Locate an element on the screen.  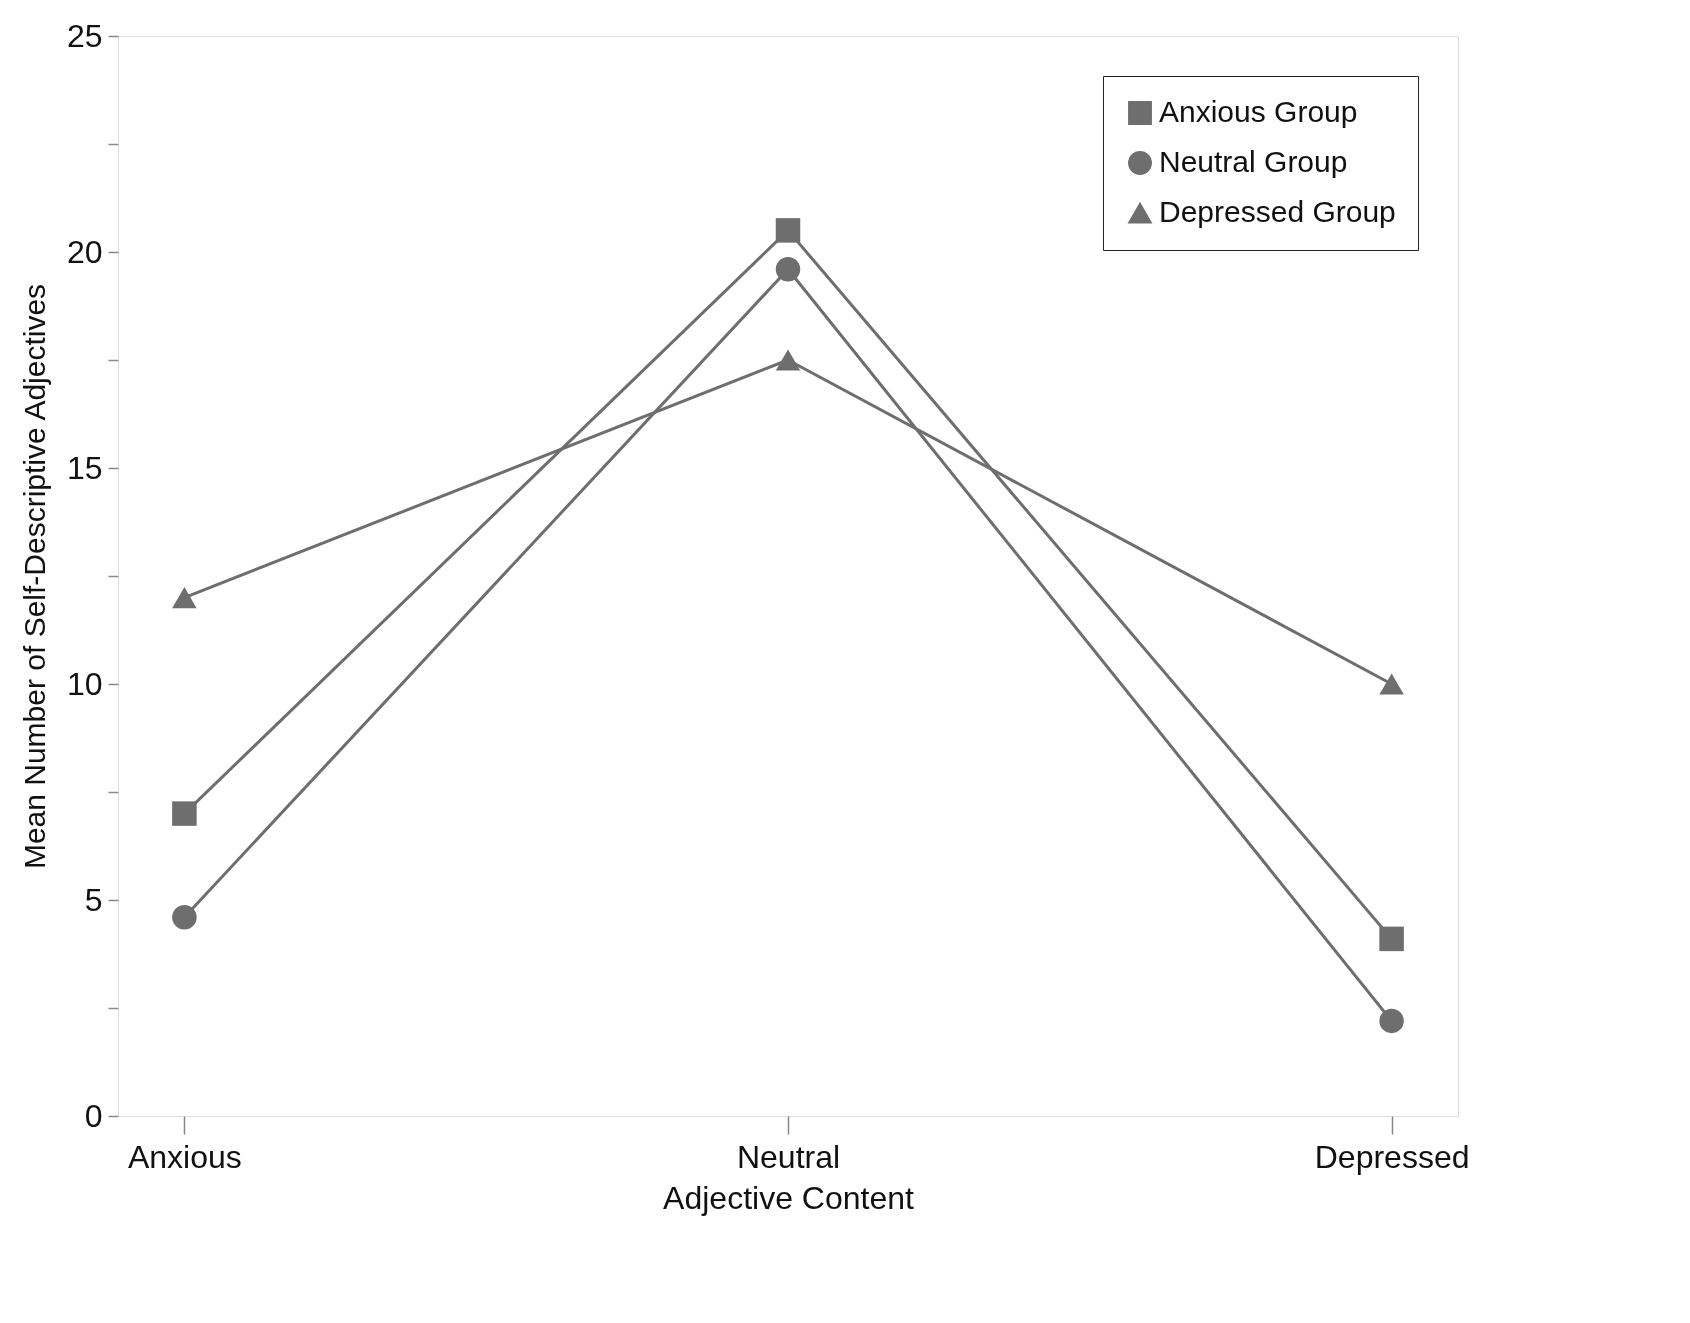
x-tick-label: Anxious is located at coordinates (184, 1156).